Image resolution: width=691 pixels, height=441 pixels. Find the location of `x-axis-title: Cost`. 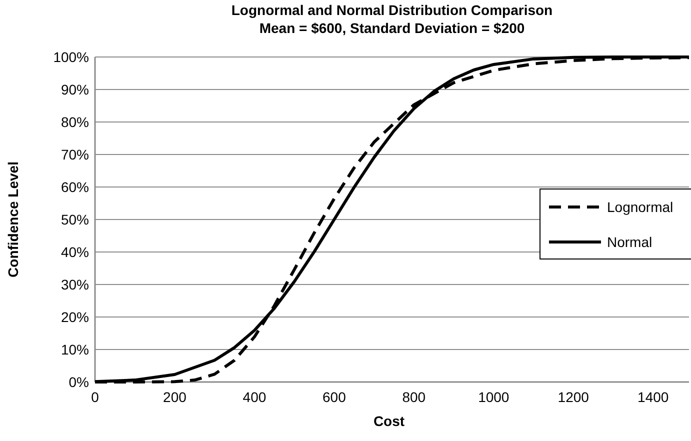

x-axis-title: Cost is located at coordinates (389, 421).